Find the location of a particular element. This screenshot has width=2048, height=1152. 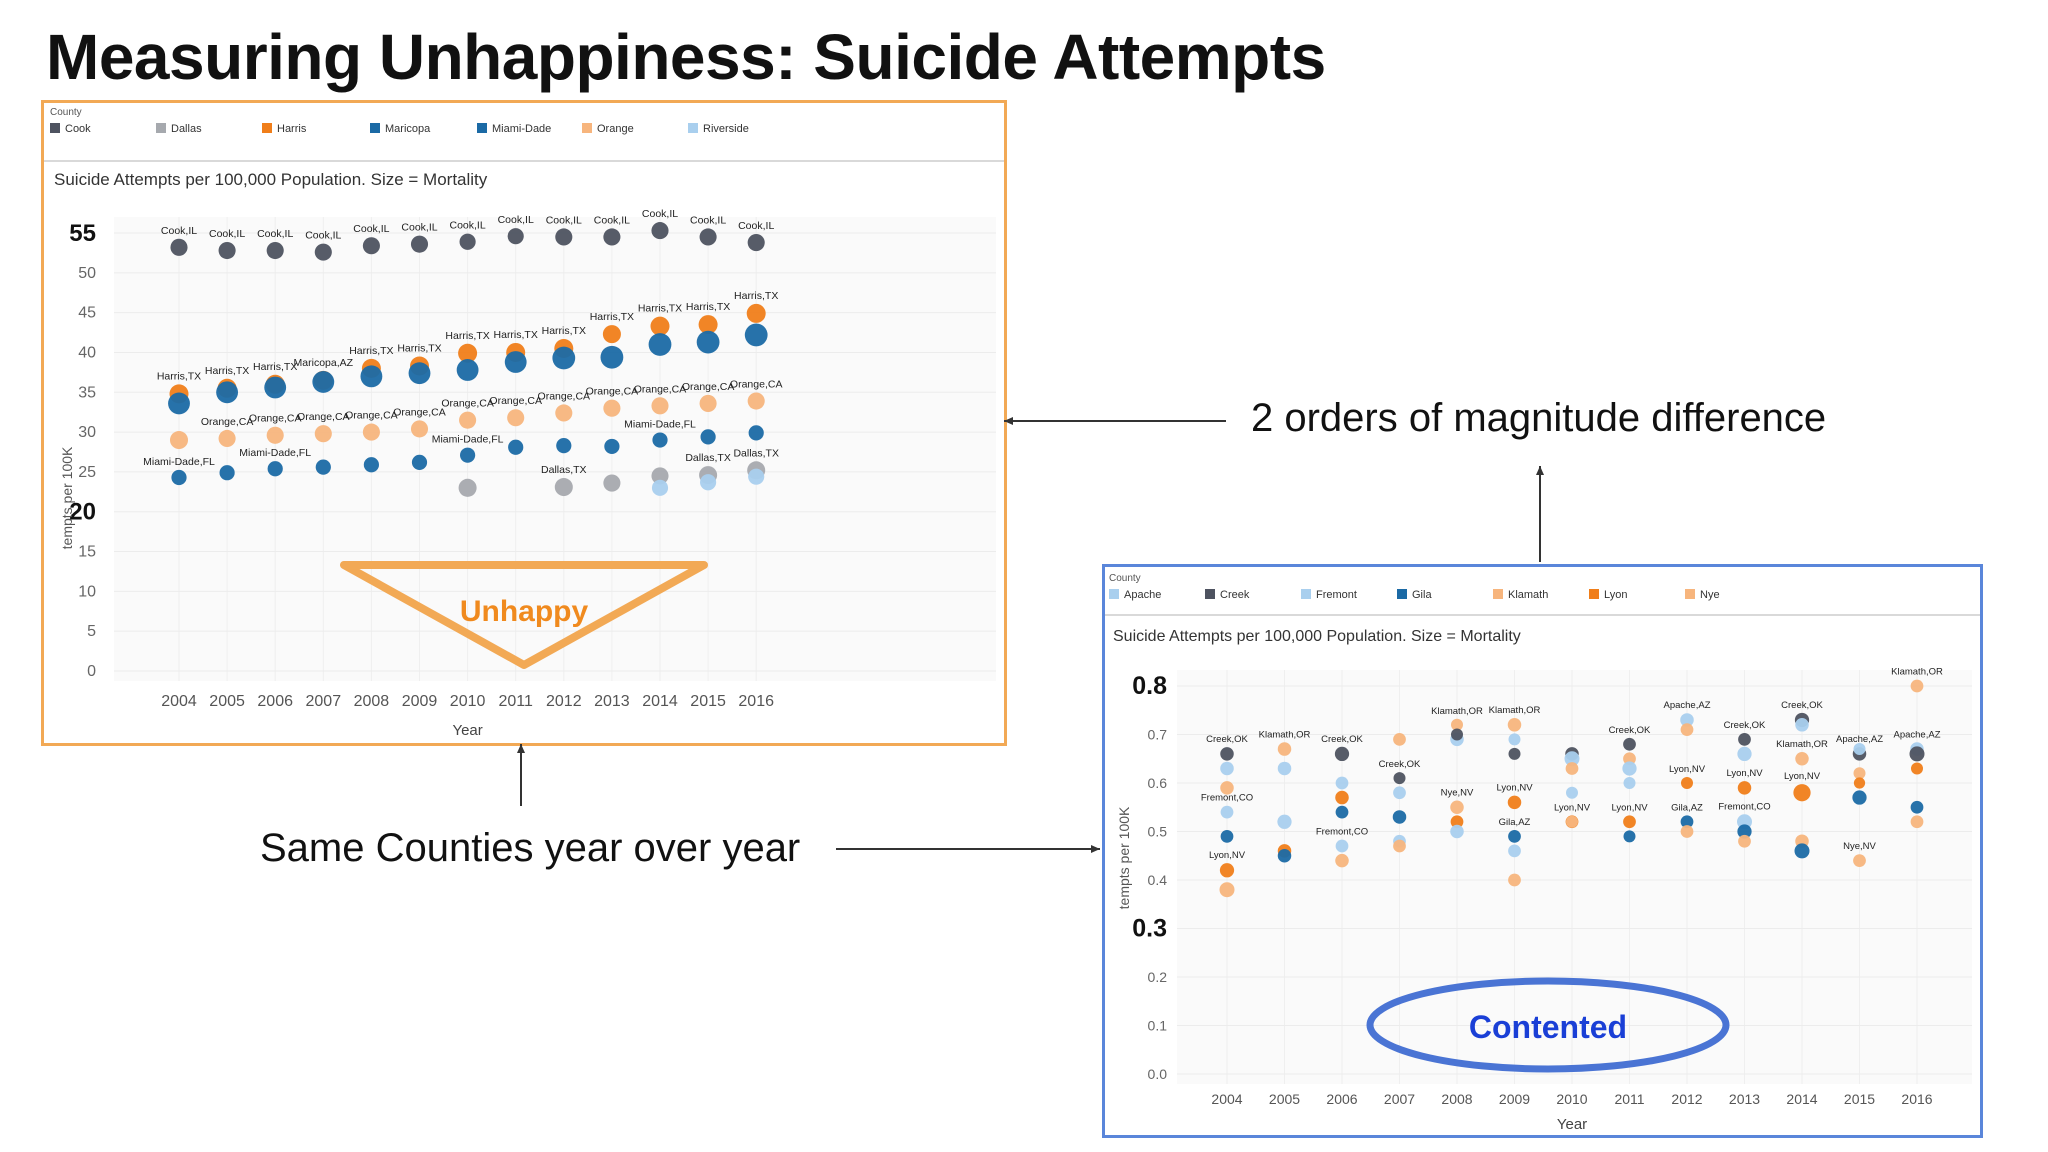

y-tick-label: 45 is located at coordinates (87, 313).